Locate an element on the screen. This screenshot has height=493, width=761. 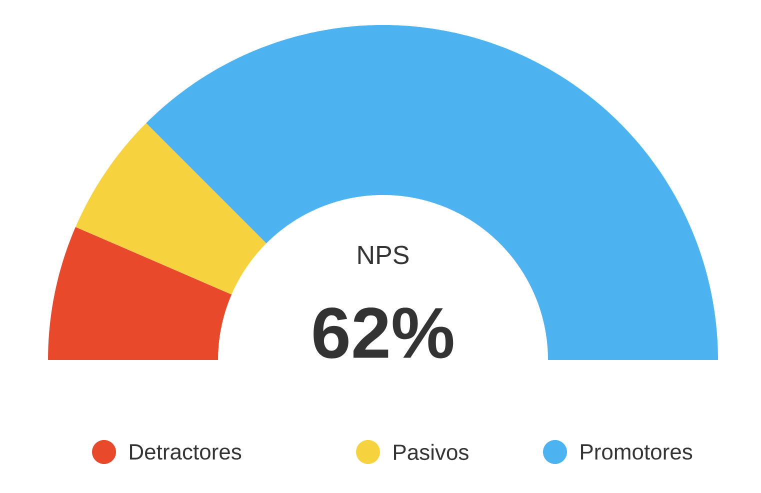
legend-label: Pasivos is located at coordinates (431, 452).